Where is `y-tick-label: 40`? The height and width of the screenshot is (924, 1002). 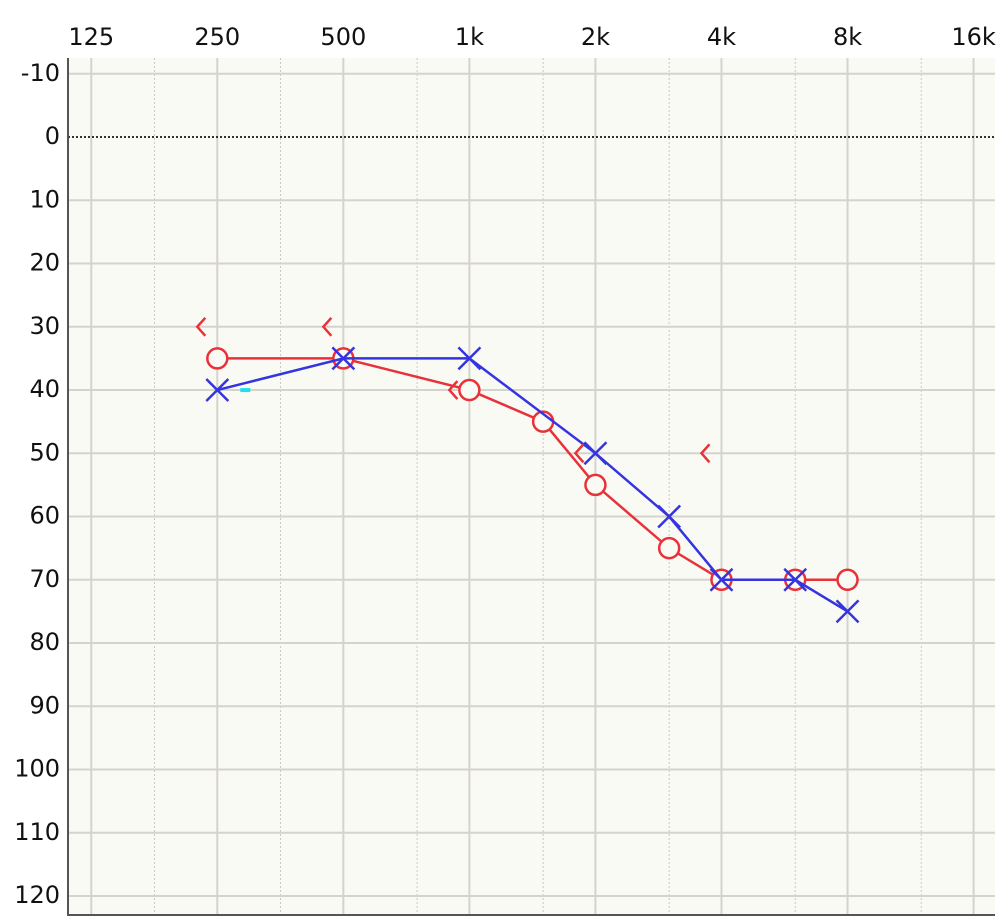 y-tick-label: 40 is located at coordinates (44, 389).